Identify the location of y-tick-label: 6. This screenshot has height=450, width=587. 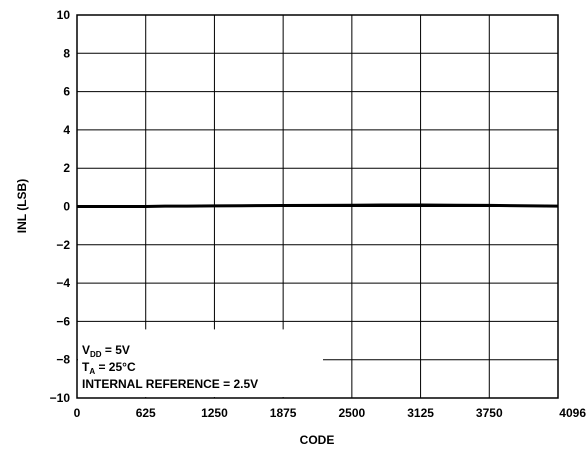
(66, 92).